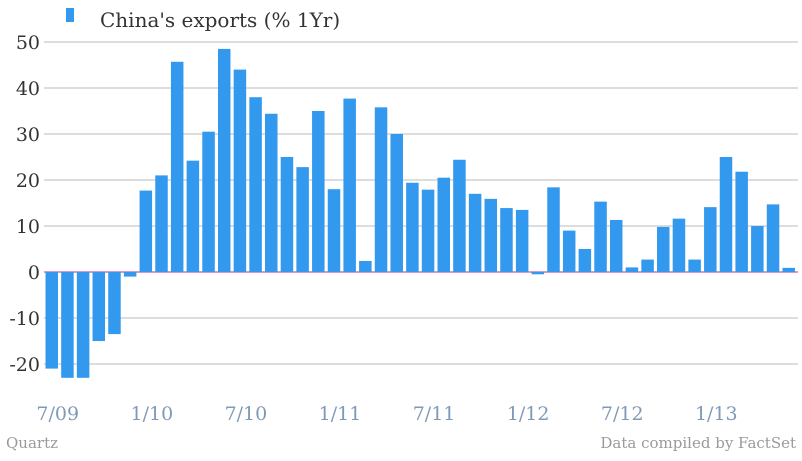 This screenshot has width=802, height=461. I want to click on footer-source-left: Quartz, so click(32, 443).